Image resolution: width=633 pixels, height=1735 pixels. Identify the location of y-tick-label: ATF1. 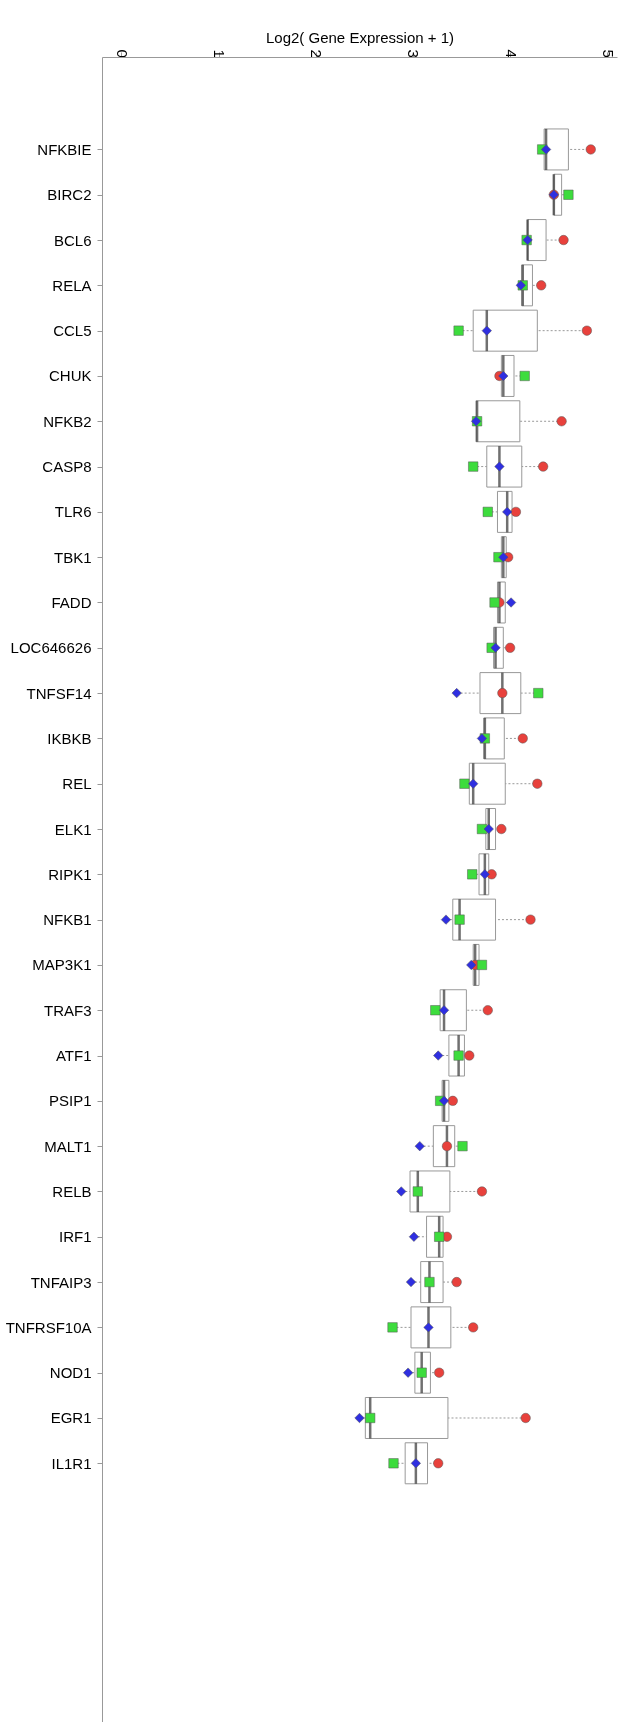
(73, 1056).